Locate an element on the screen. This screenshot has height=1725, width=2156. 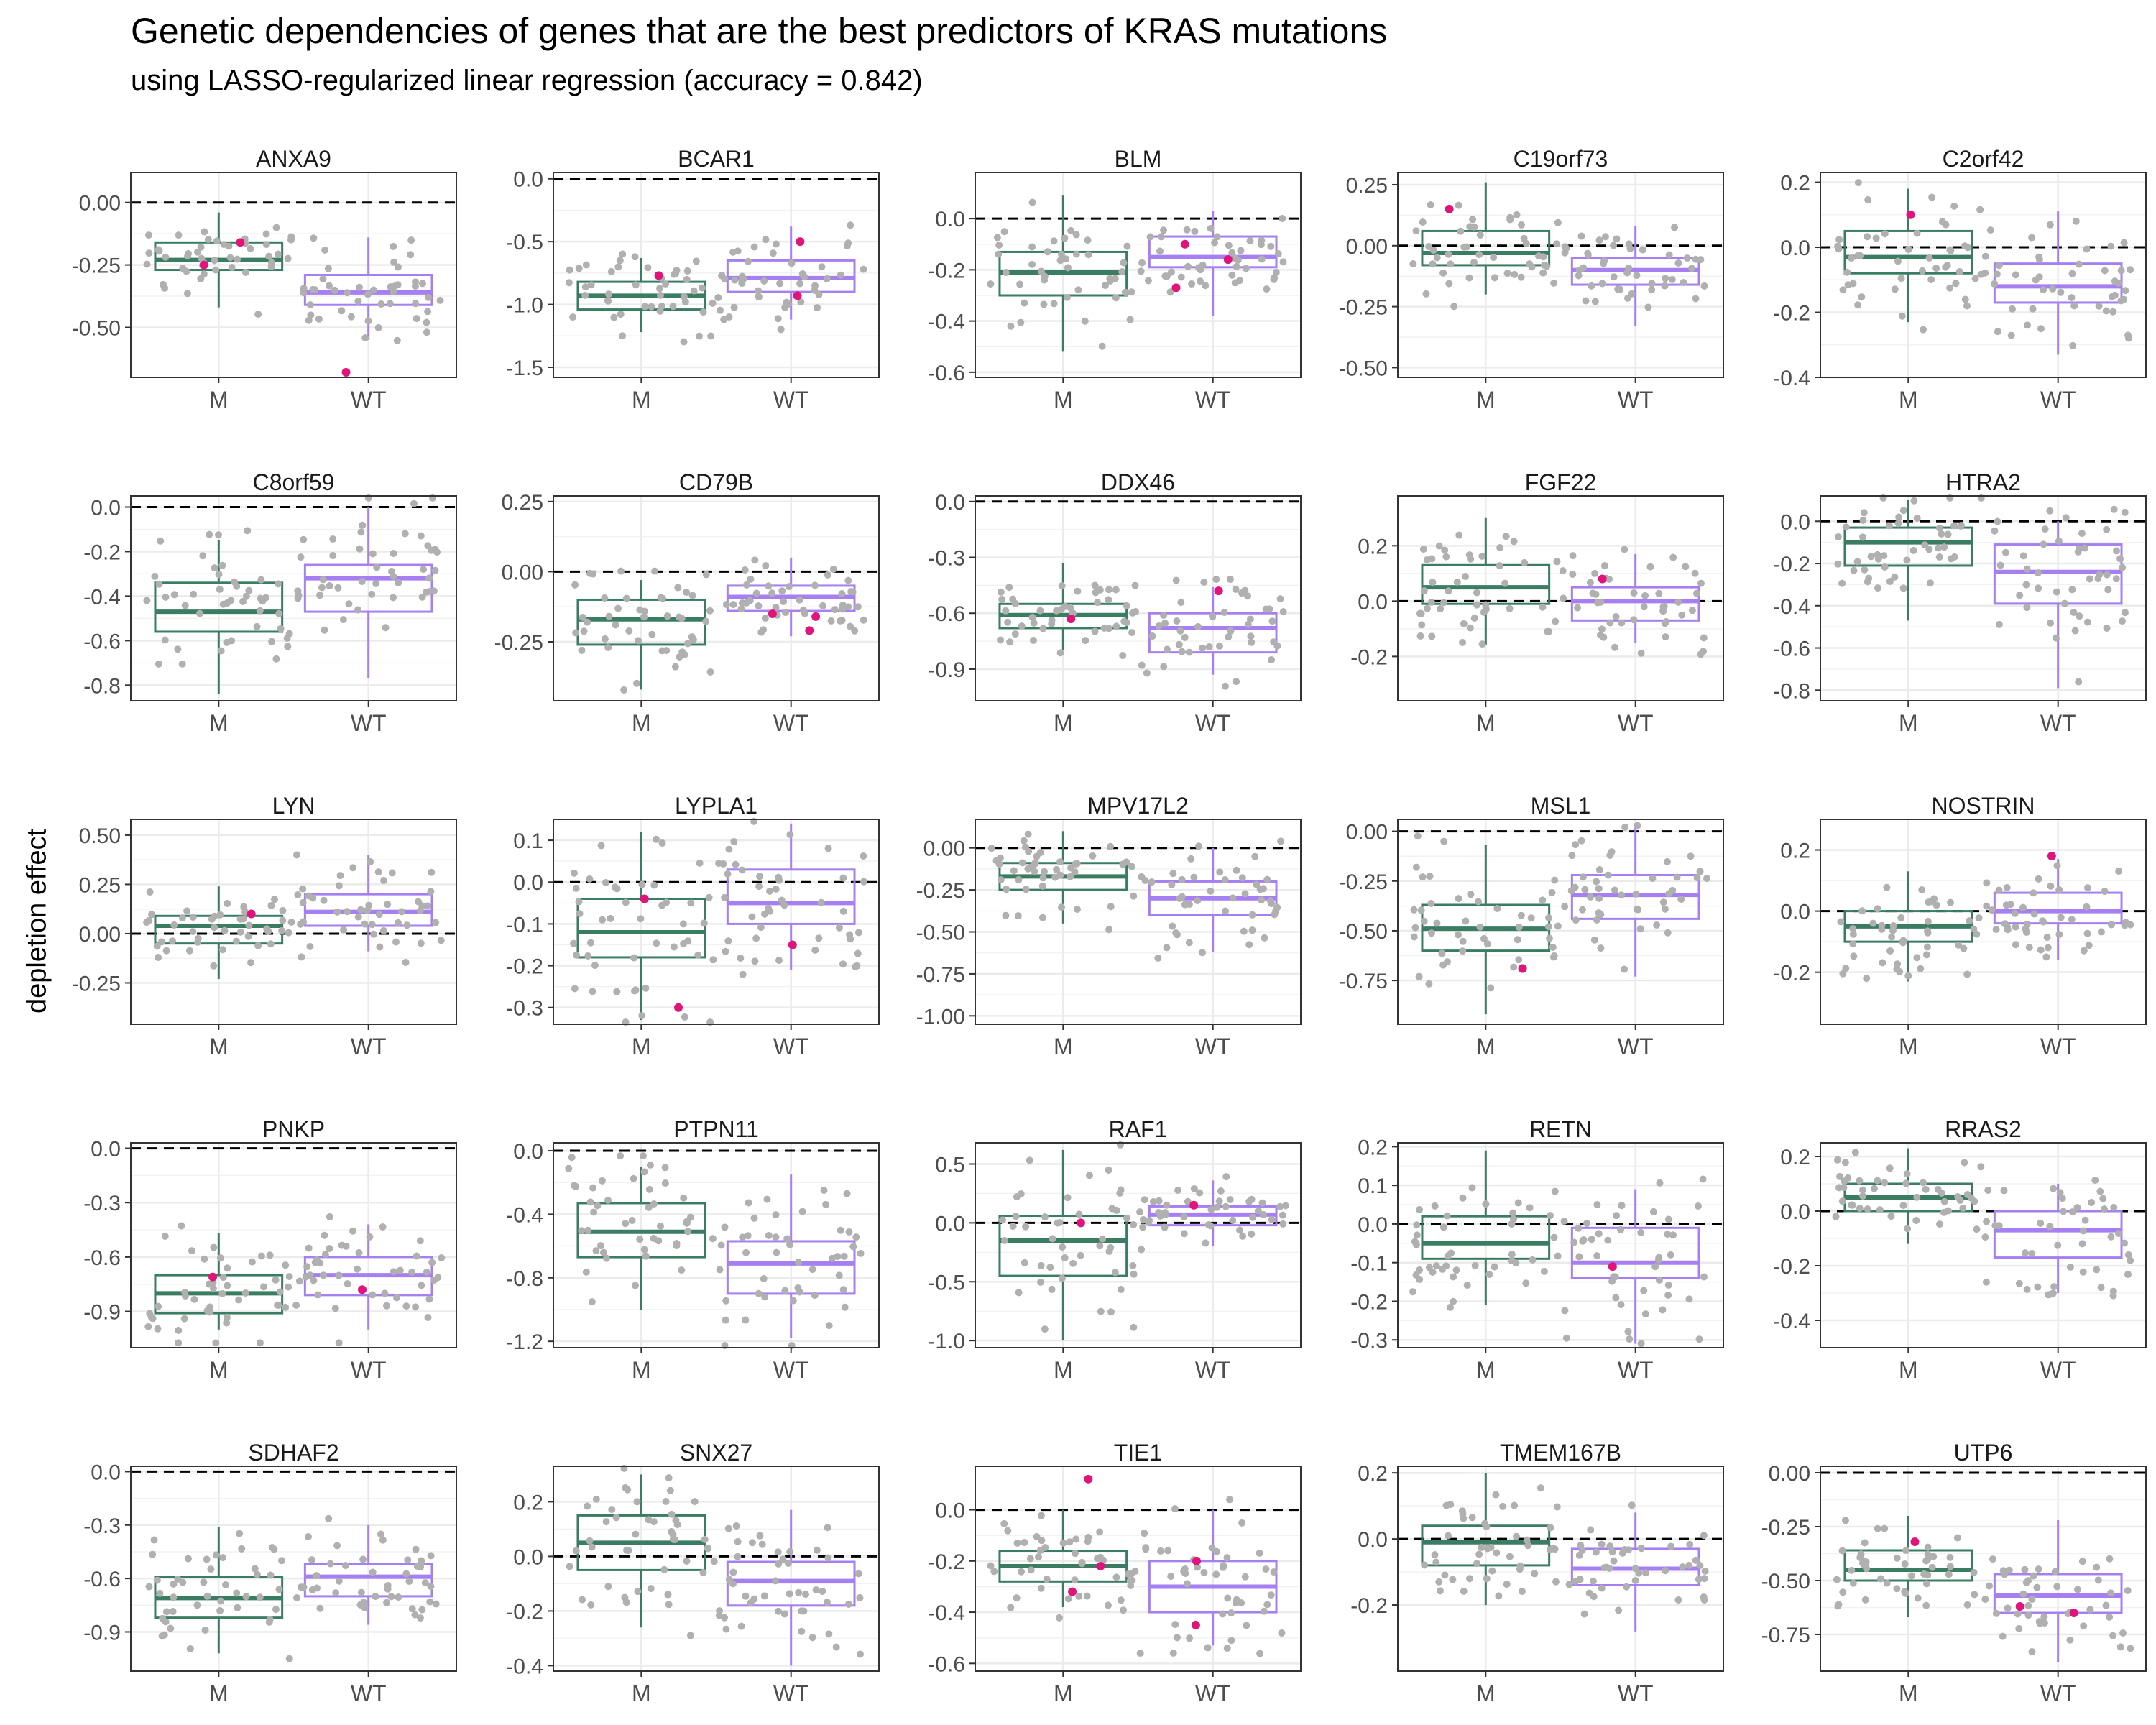
y-tick-label: -0.3 is located at coordinates (525, 1009).